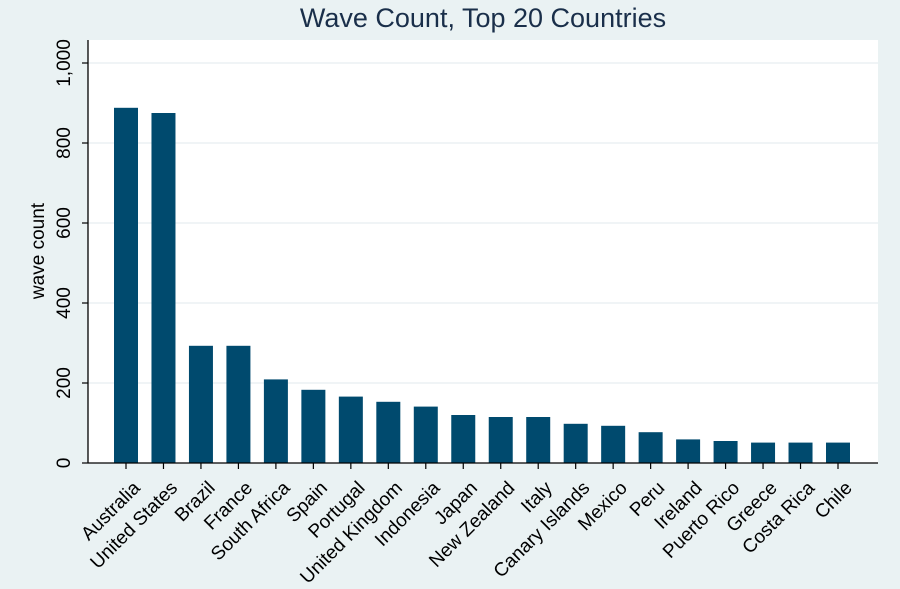 This screenshot has height=589, width=900. What do you see at coordinates (200, 404) in the screenshot?
I see `bar-brazil` at bounding box center [200, 404].